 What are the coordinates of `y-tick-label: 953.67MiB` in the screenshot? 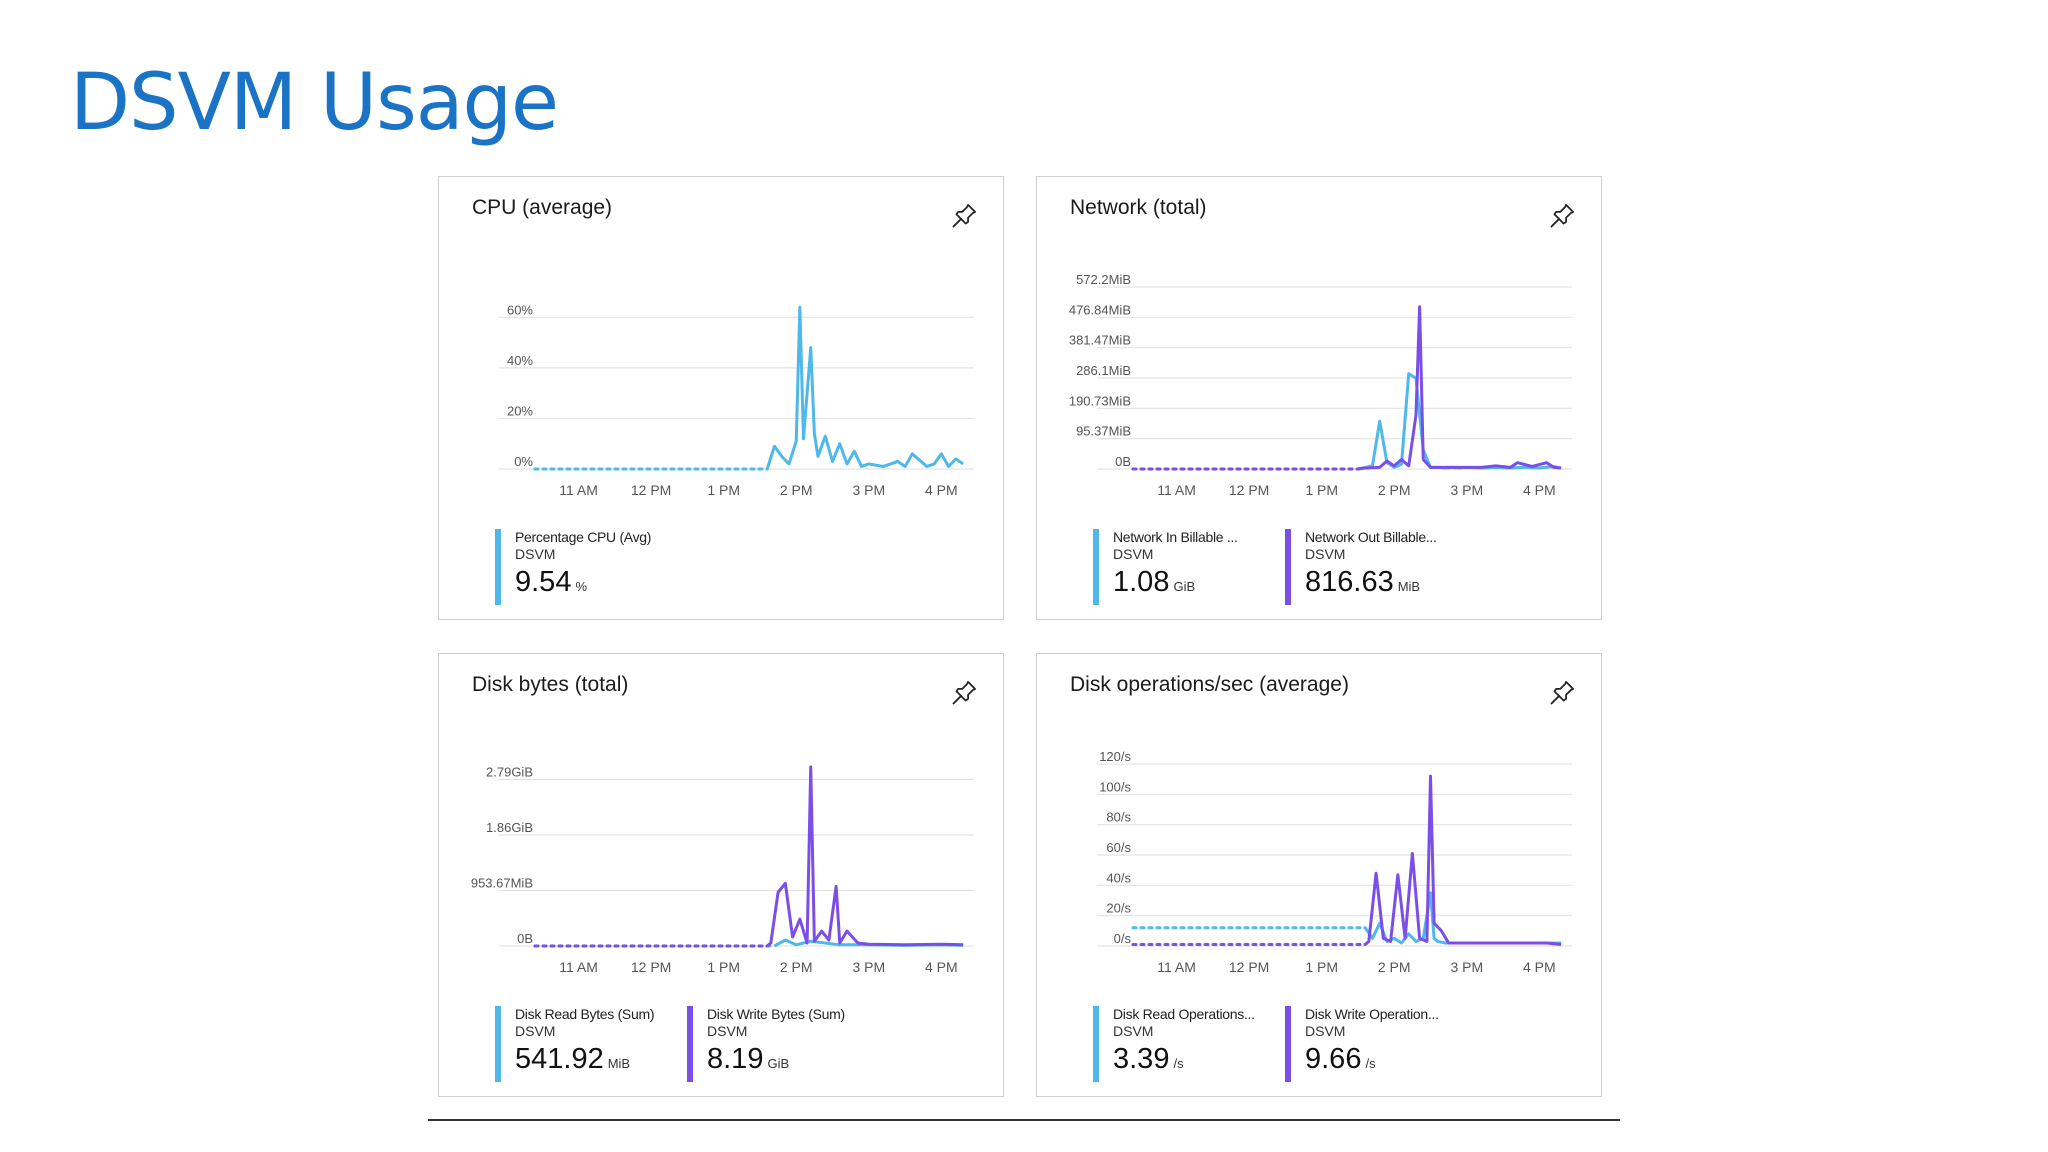 It's located at (502, 883).